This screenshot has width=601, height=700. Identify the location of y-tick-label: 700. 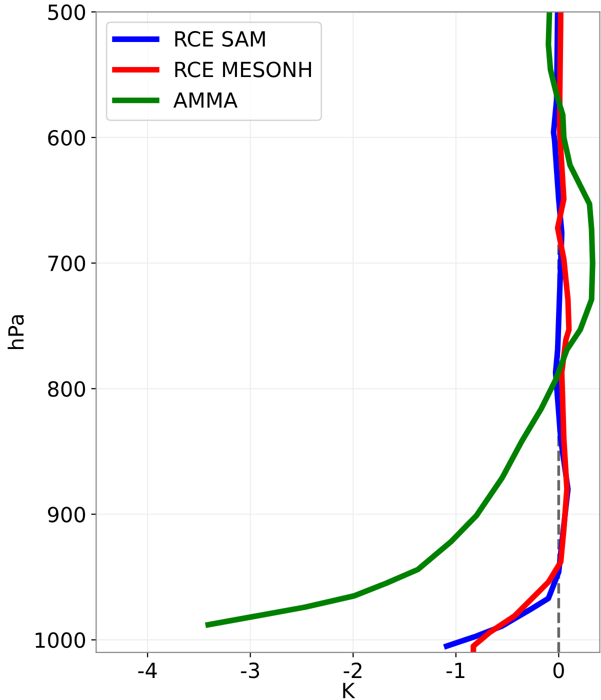
(67, 264).